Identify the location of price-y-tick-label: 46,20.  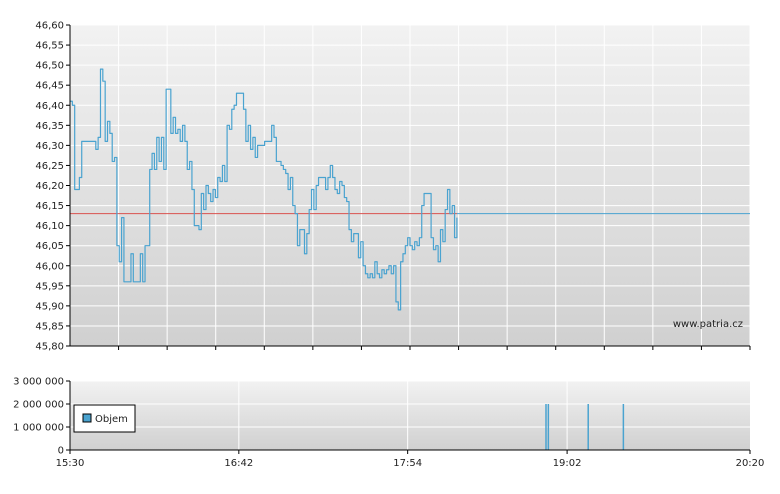
(49, 186).